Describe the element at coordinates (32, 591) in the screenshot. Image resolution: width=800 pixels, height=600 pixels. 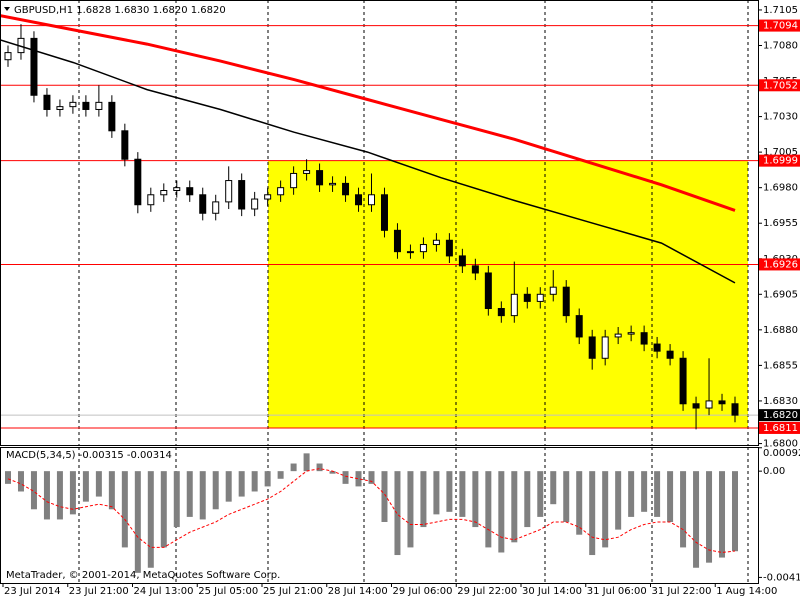
I see `x-tick-label: 23 Jul 2014` at that location.